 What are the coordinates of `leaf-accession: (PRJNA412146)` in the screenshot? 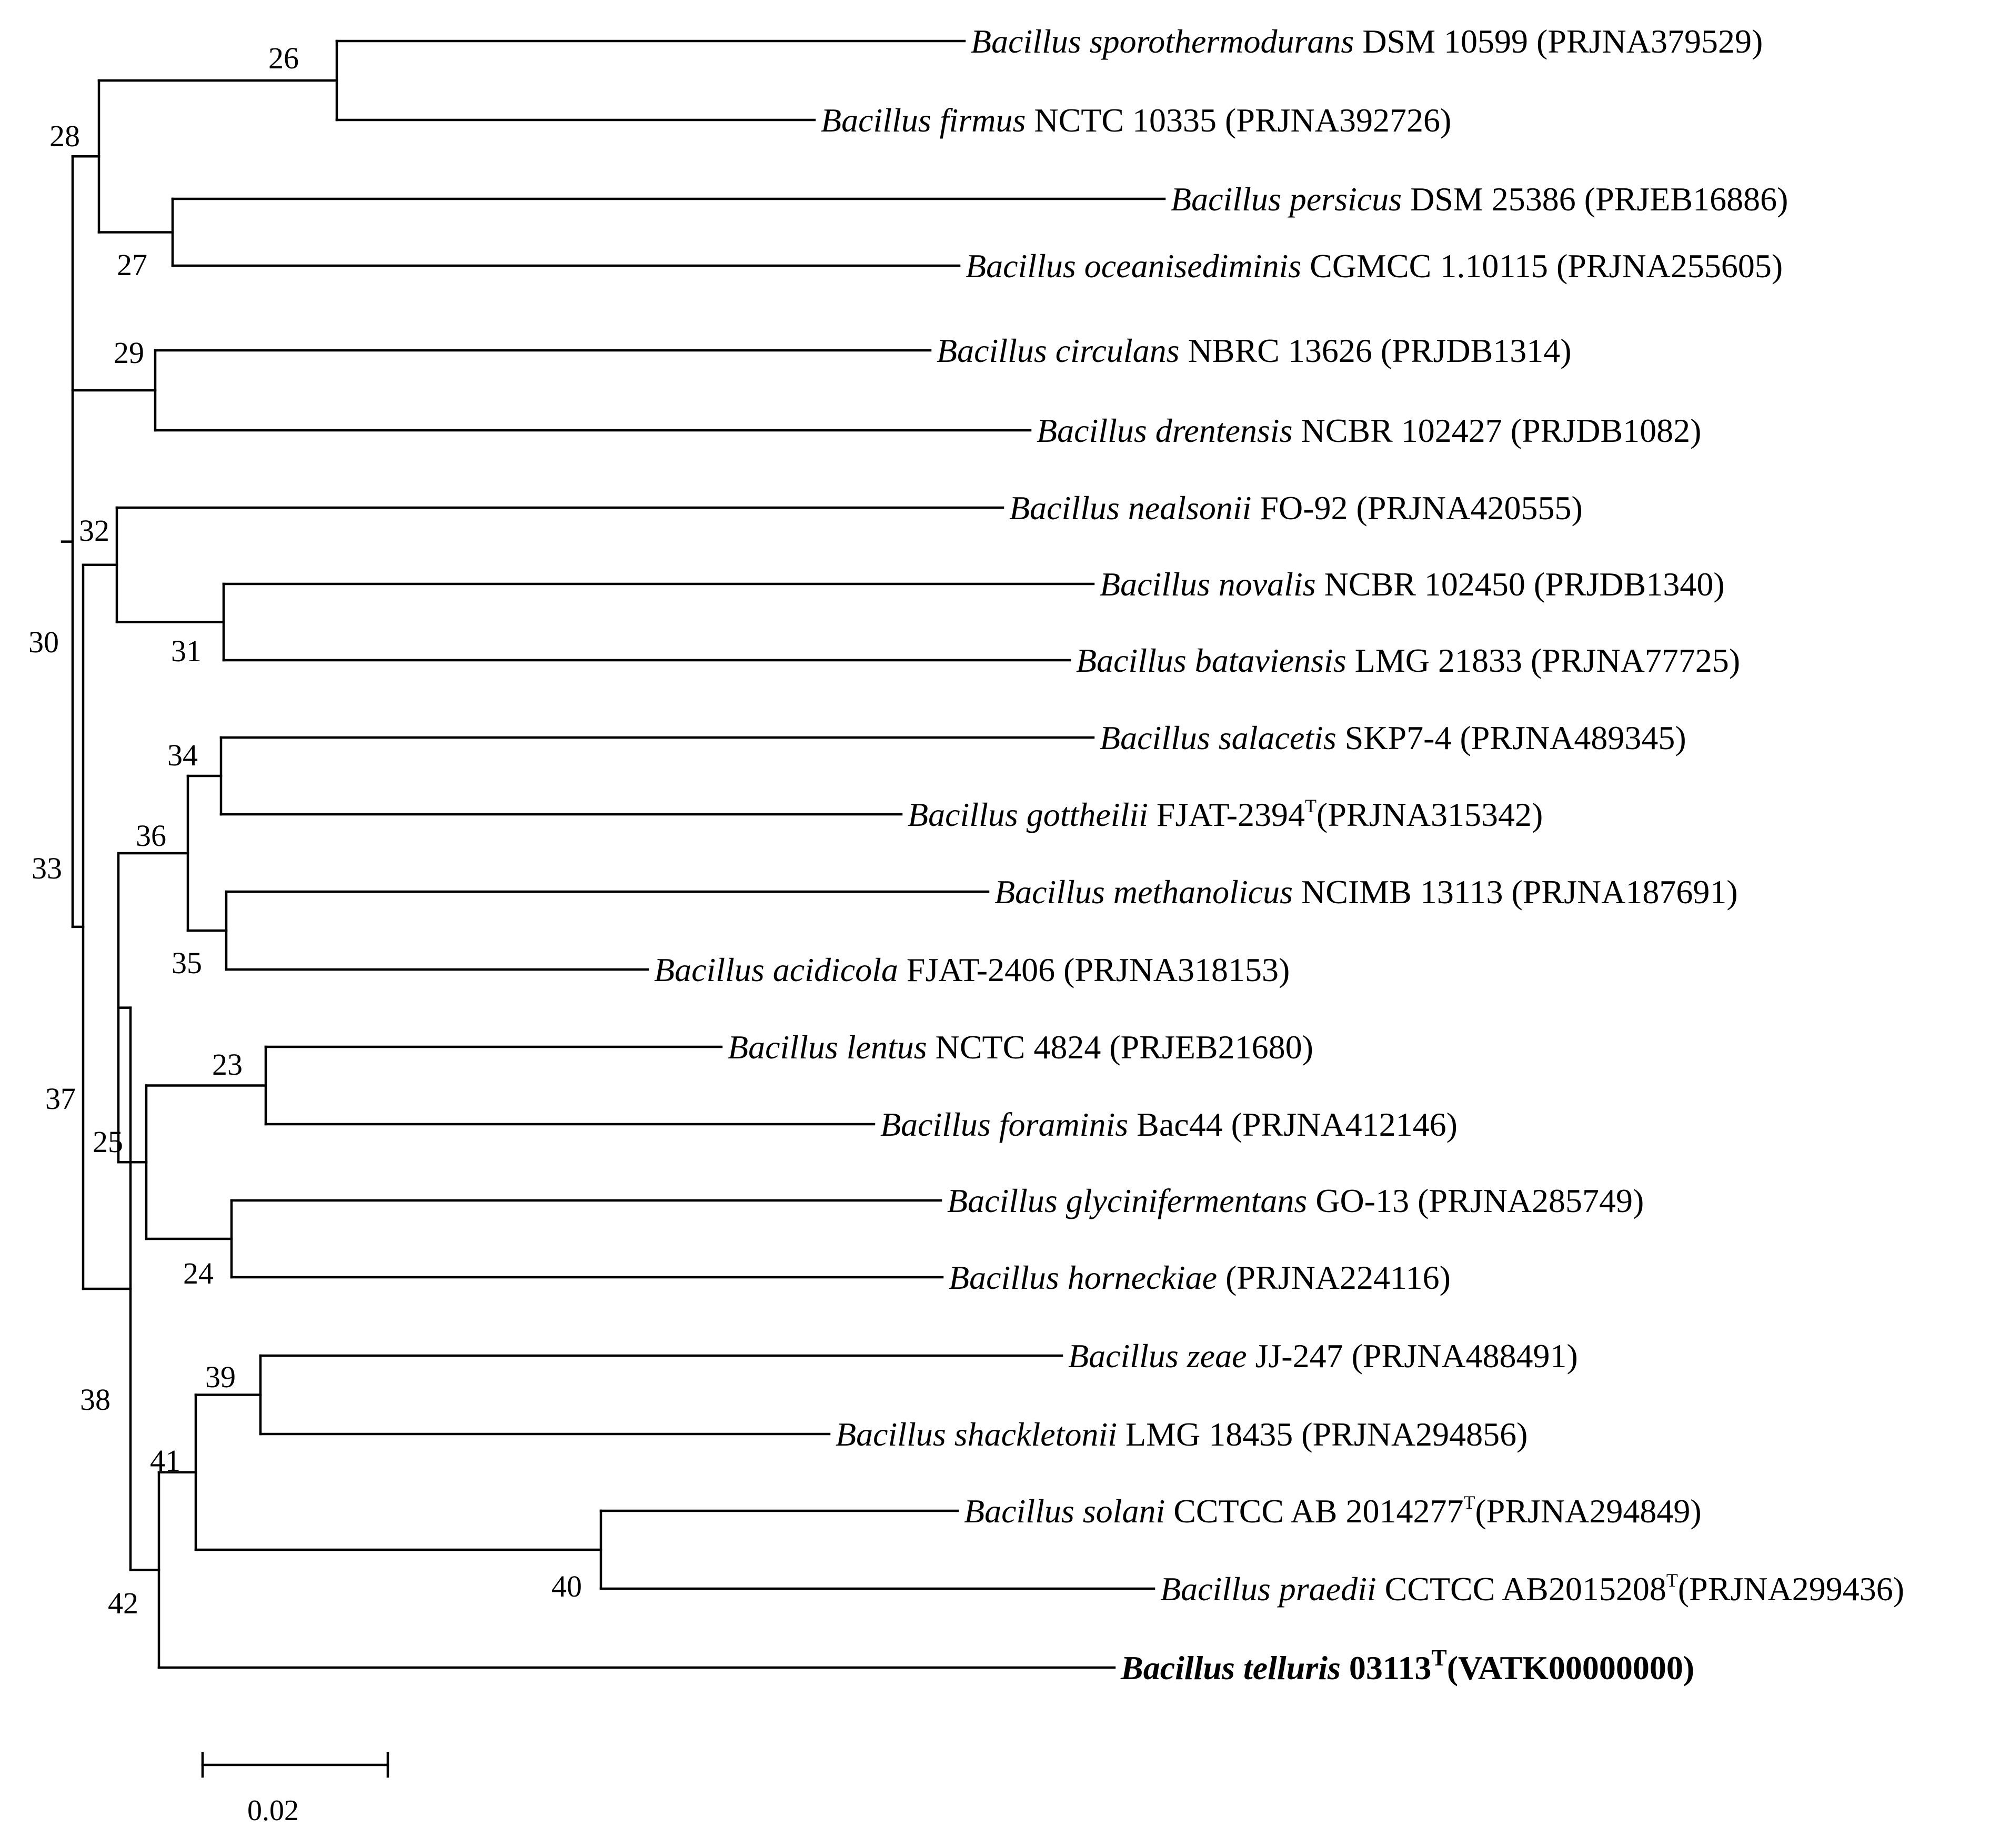 It's located at (1341, 1125).